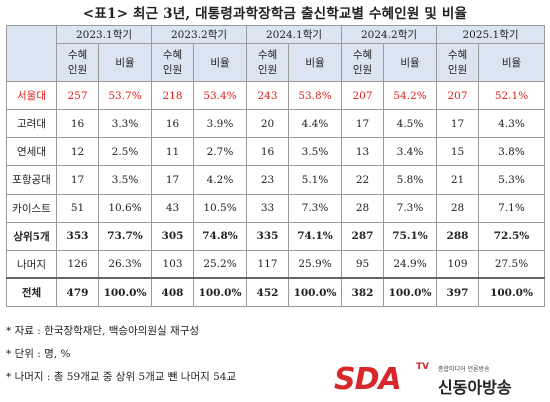 The height and width of the screenshot is (402, 550). What do you see at coordinates (464, 369) in the screenshot?
I see `logo-tagline: 종합미디어 언론방송` at bounding box center [464, 369].